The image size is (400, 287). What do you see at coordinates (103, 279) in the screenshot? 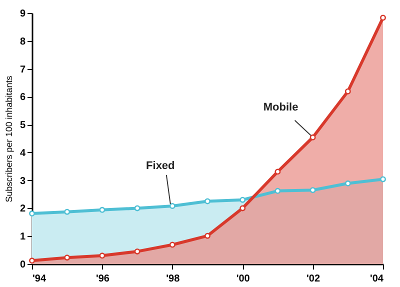
I see `x-tick-label: '96` at bounding box center [103, 279].